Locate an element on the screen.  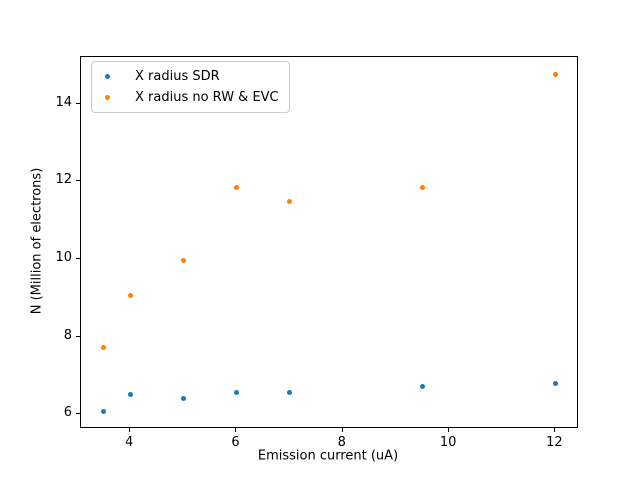
legend-label-sdr: X radius SDR is located at coordinates (177, 76).